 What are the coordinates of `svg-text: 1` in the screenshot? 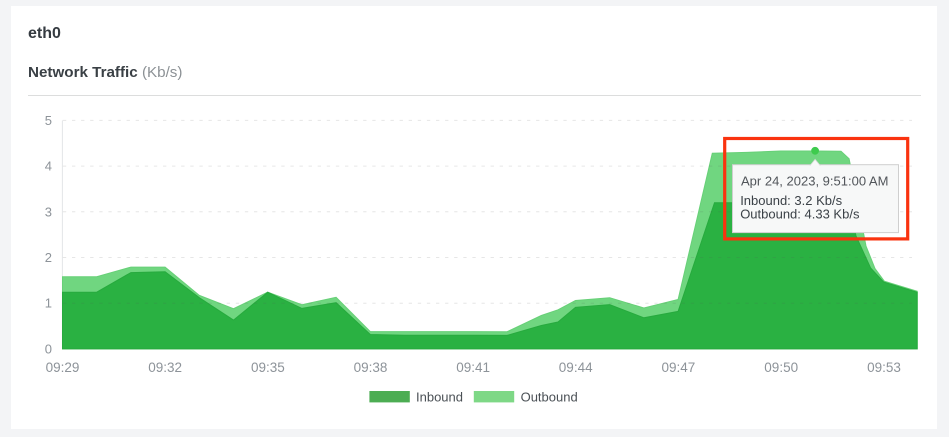 It's located at (48, 303).